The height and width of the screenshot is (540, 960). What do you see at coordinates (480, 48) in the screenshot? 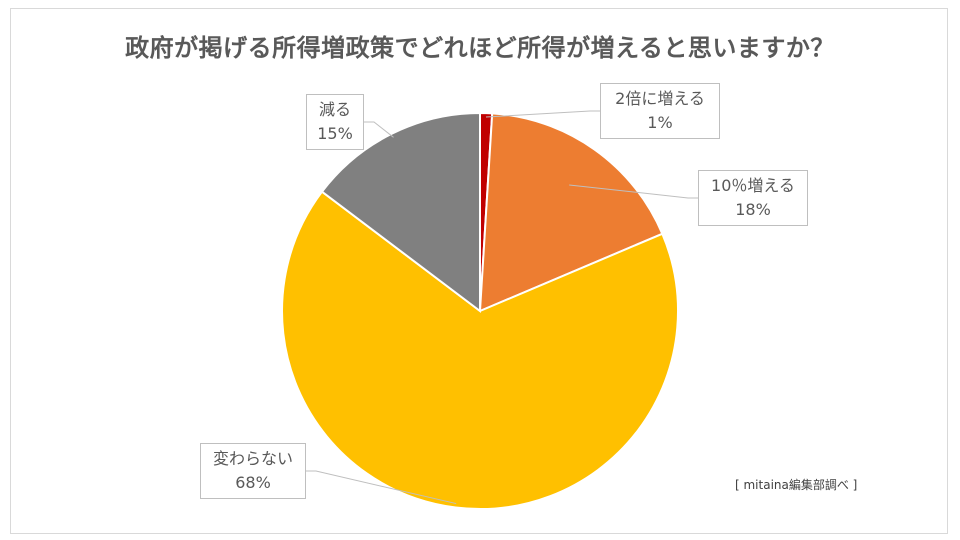
I see `chart-title: 政府が掲げる所得増政策でどれほど所得が増えると思いますか？` at bounding box center [480, 48].